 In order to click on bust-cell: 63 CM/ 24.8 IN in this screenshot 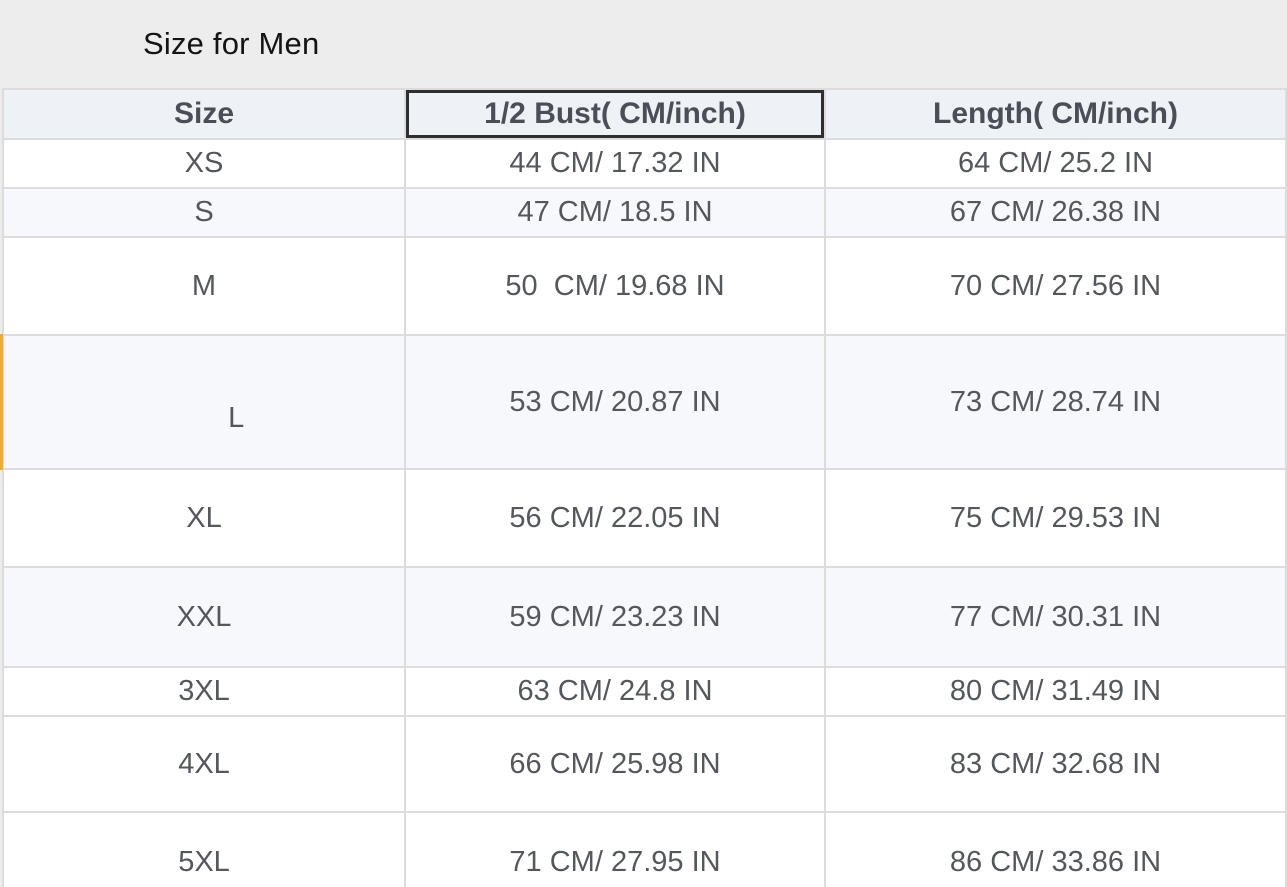, I will do `click(615, 691)`.